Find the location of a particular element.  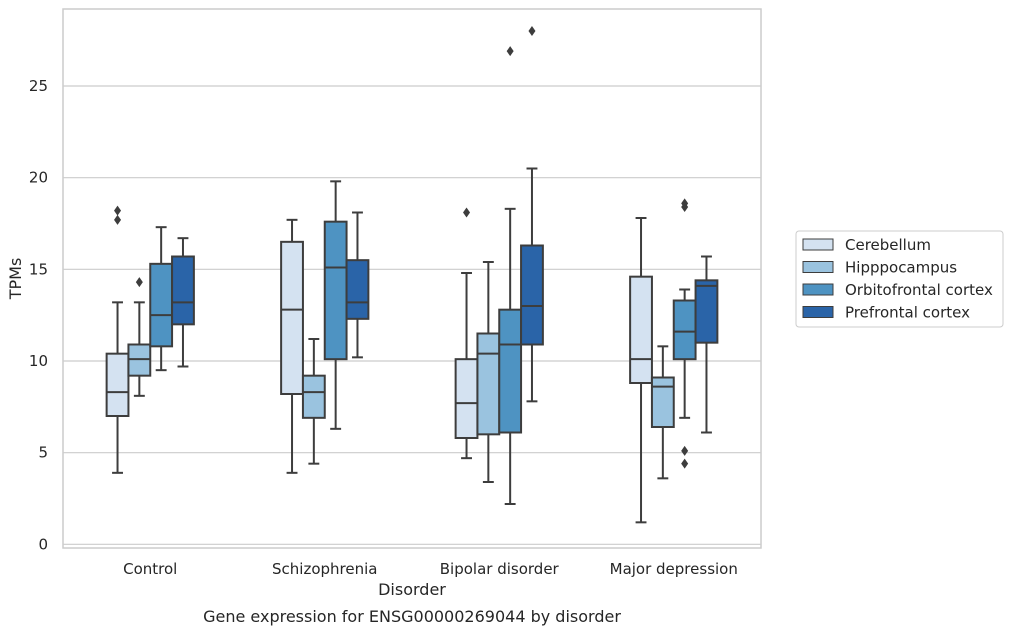

legend-frame is located at coordinates (899, 279).